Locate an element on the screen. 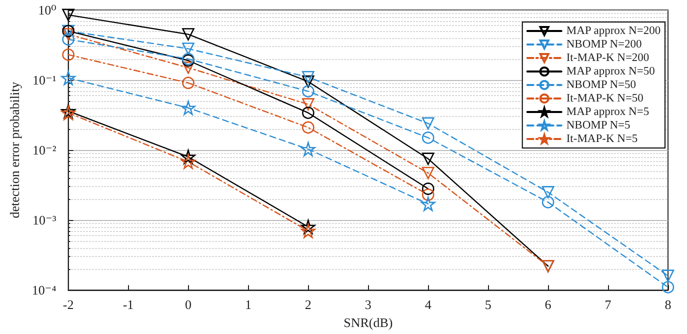 This screenshot has height=334, width=687. x-tick-label: 5 is located at coordinates (488, 304).